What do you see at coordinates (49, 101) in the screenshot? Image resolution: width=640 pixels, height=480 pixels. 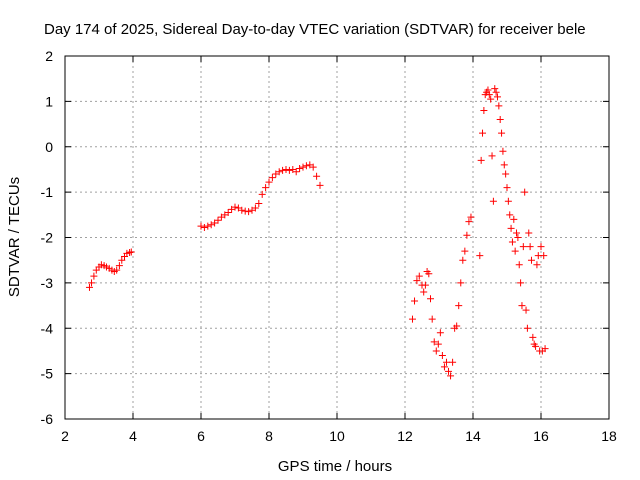 I see `y-tick-label: 1` at bounding box center [49, 101].